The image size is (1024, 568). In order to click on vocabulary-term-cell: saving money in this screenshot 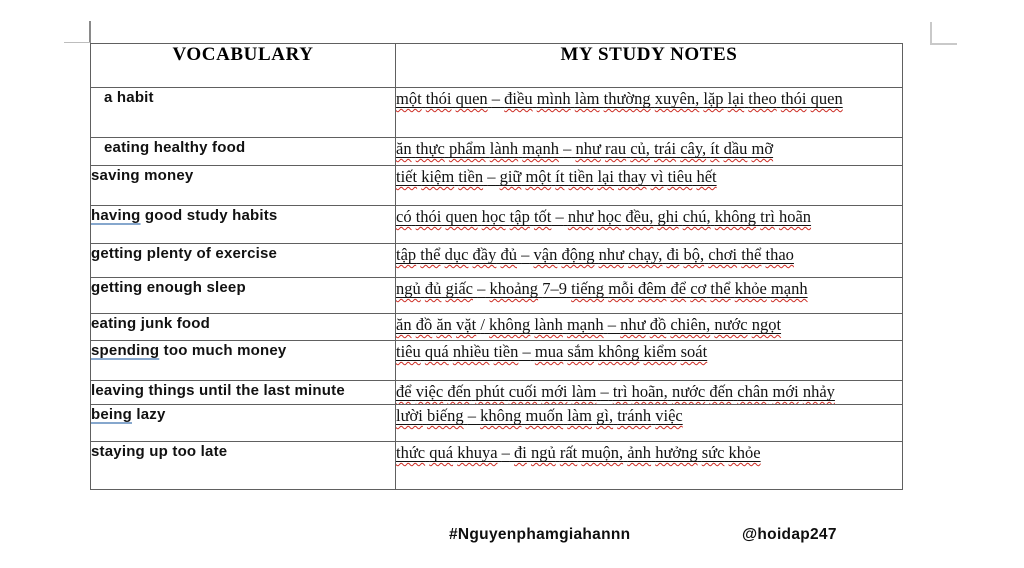, I will do `click(243, 185)`.